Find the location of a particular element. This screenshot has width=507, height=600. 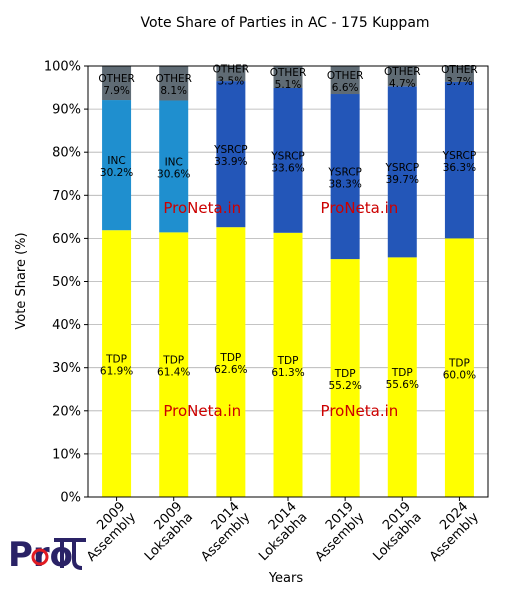

logo-glyph is located at coordinates (70, 554).